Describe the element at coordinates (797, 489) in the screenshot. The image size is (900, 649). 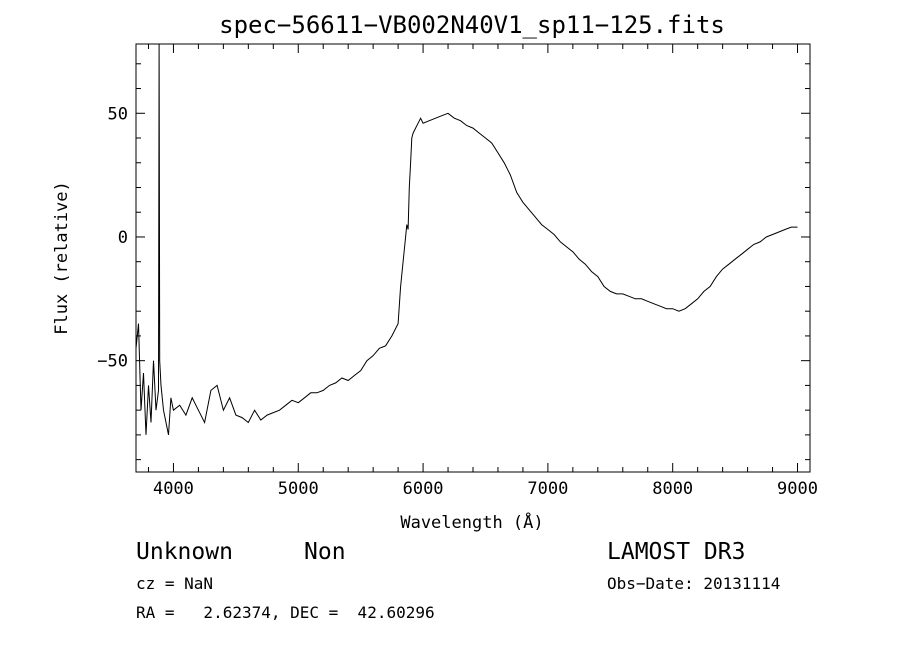
I see `x-tick-label: 9000` at that location.